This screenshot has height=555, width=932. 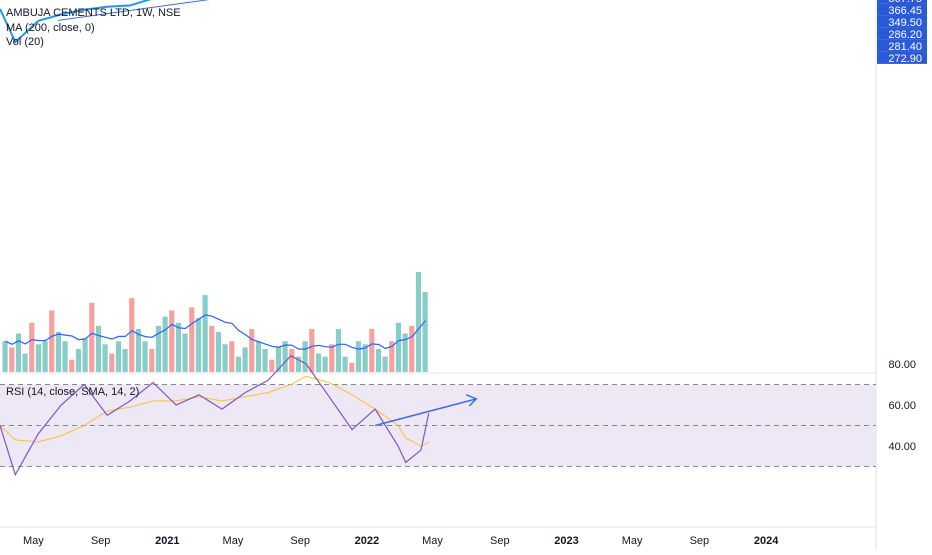 What do you see at coordinates (425, 412) in the screenshot?
I see `rsi-projection-arrow` at bounding box center [425, 412].